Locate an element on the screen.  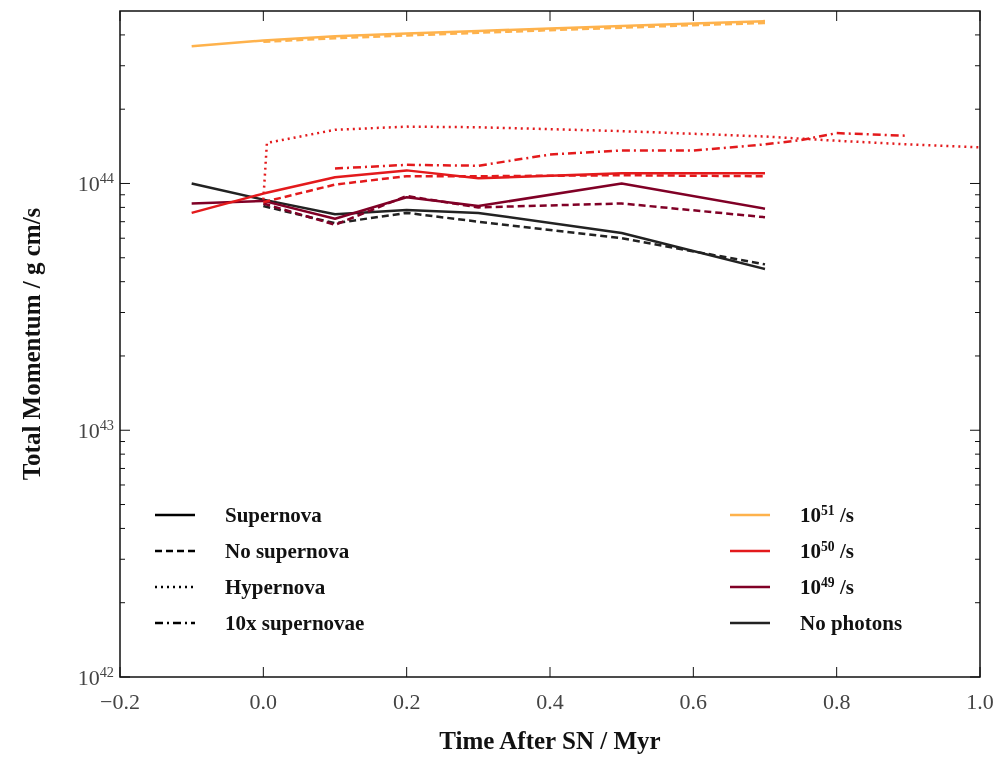
x-tick-label: 0.6 is located at coordinates (693, 701).